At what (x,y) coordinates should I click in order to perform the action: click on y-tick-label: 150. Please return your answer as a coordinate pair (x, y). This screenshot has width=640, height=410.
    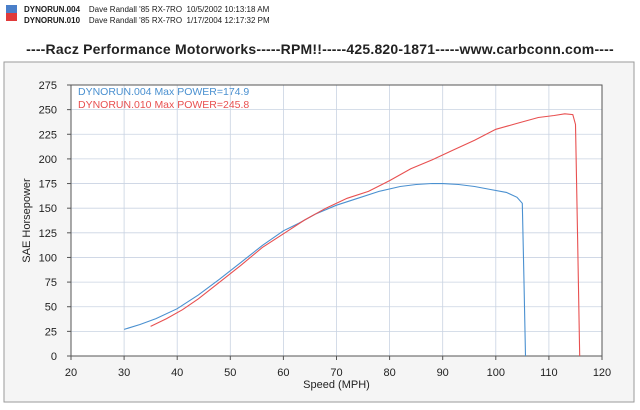
    Looking at the image, I should click on (48, 209).